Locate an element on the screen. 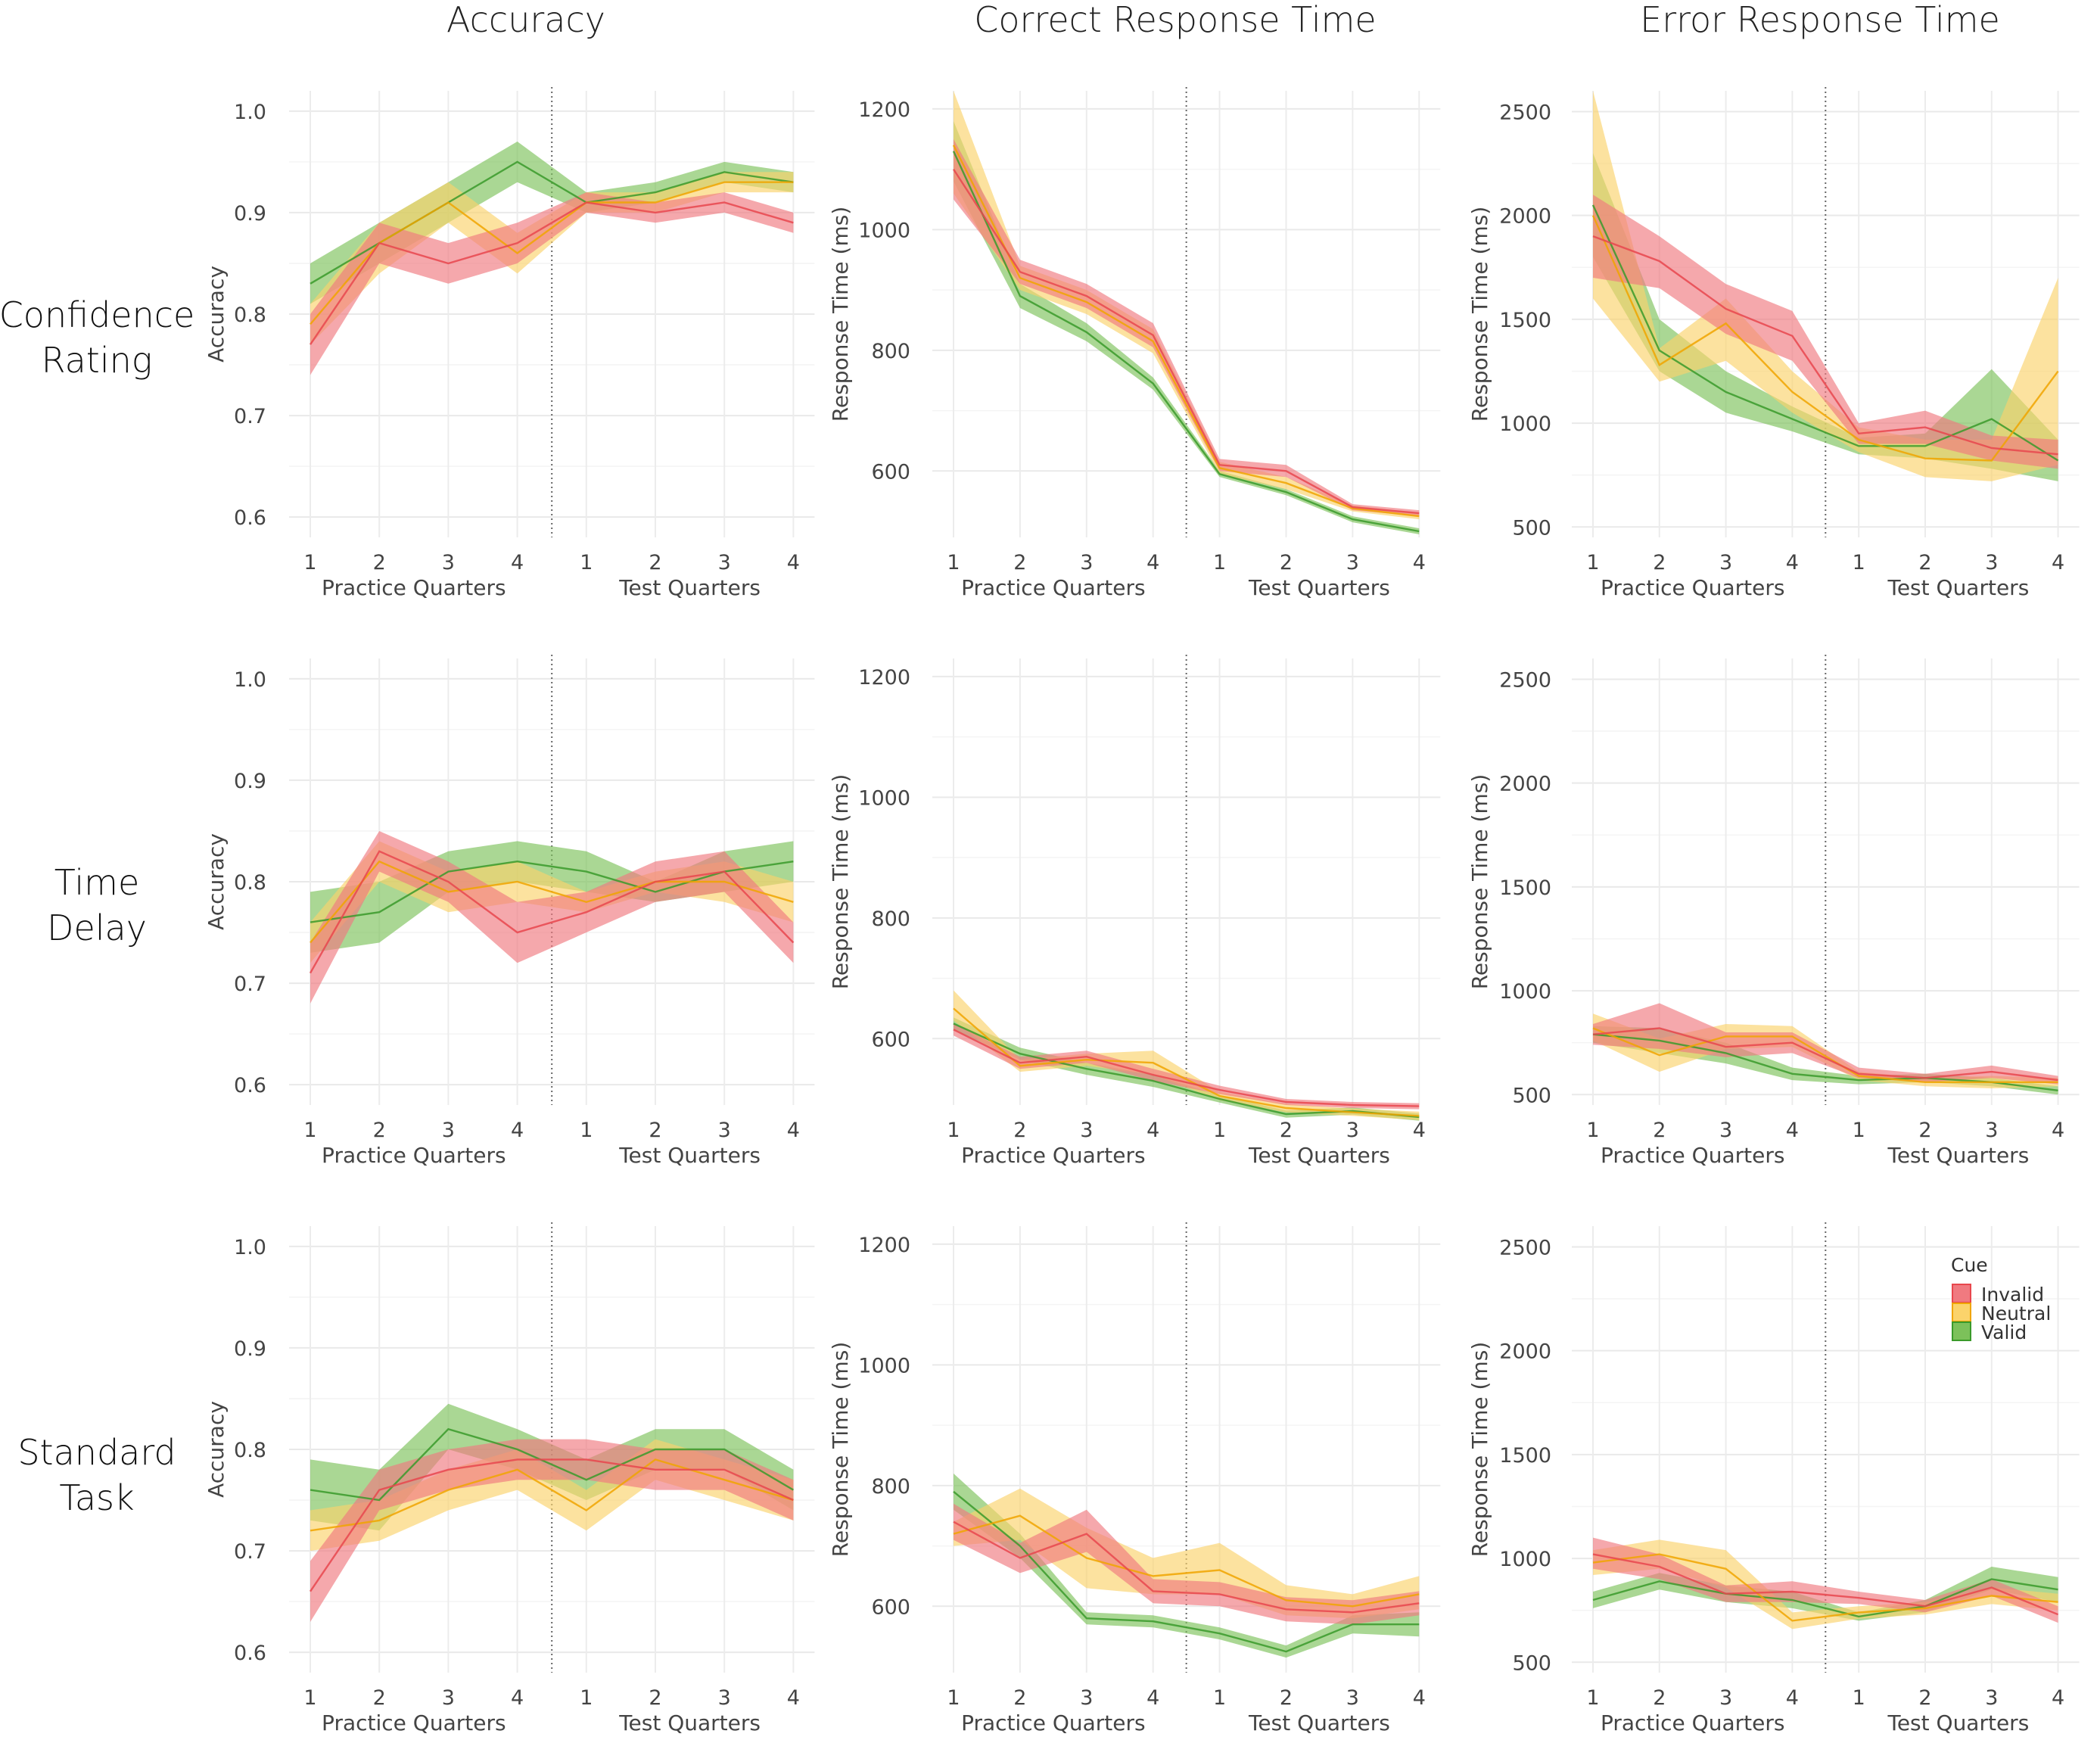  legend: Cue Invalid Neutral Valid is located at coordinates (2001, 1298).